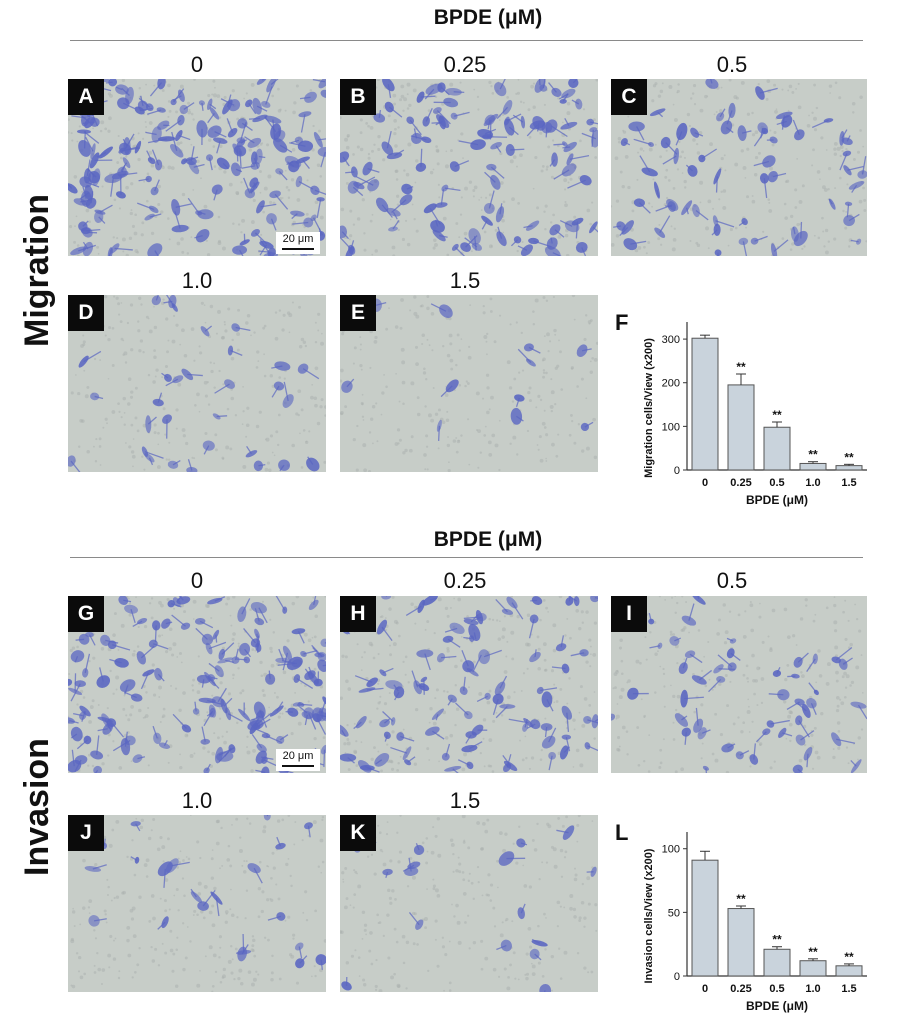 The image size is (923, 1024). I want to click on micrograph-panel-e: E, so click(469, 383).